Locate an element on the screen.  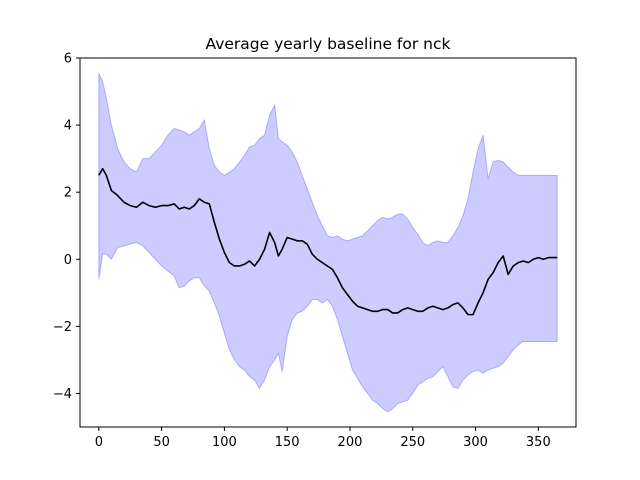
x-tick-label: 200 is located at coordinates (350, 442).